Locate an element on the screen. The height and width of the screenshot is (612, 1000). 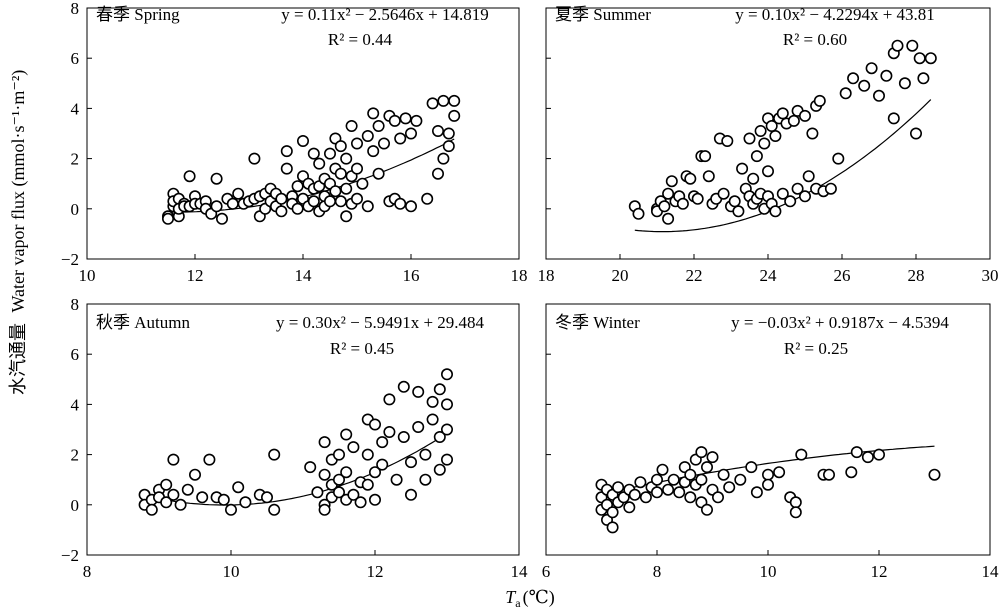
spring-x-tick-label: 18 is located at coordinates (519, 275).